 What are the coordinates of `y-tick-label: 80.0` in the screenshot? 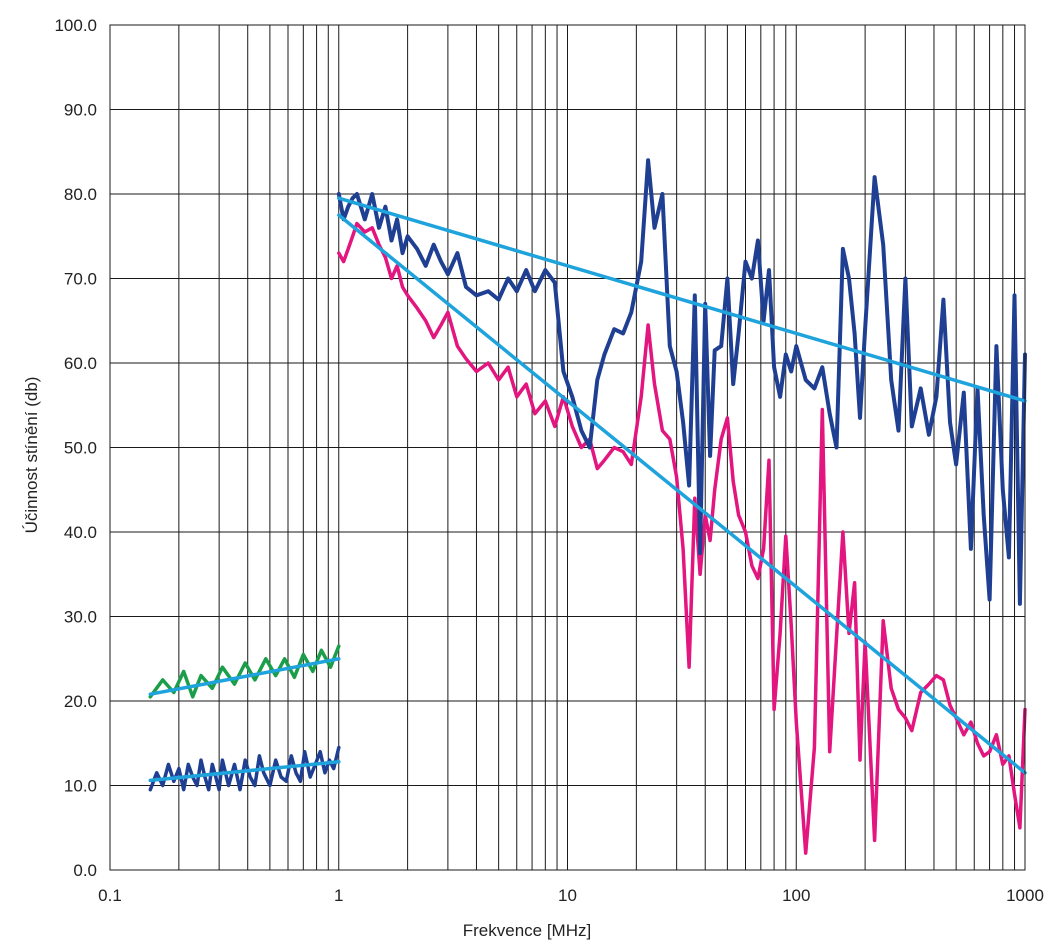 It's located at (80, 194).